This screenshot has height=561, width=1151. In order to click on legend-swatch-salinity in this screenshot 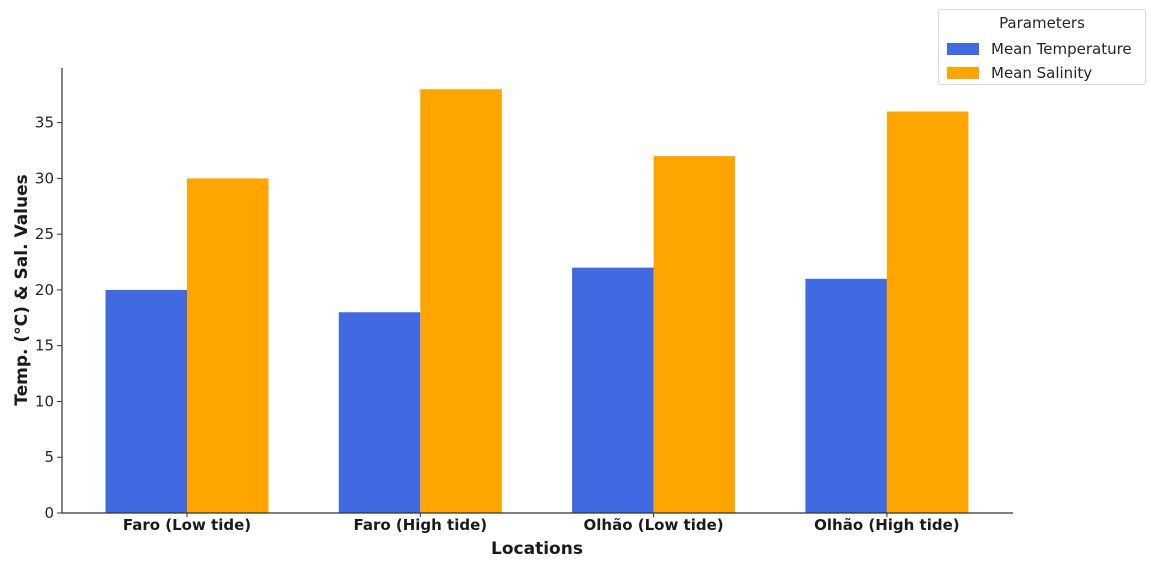, I will do `click(963, 73)`.